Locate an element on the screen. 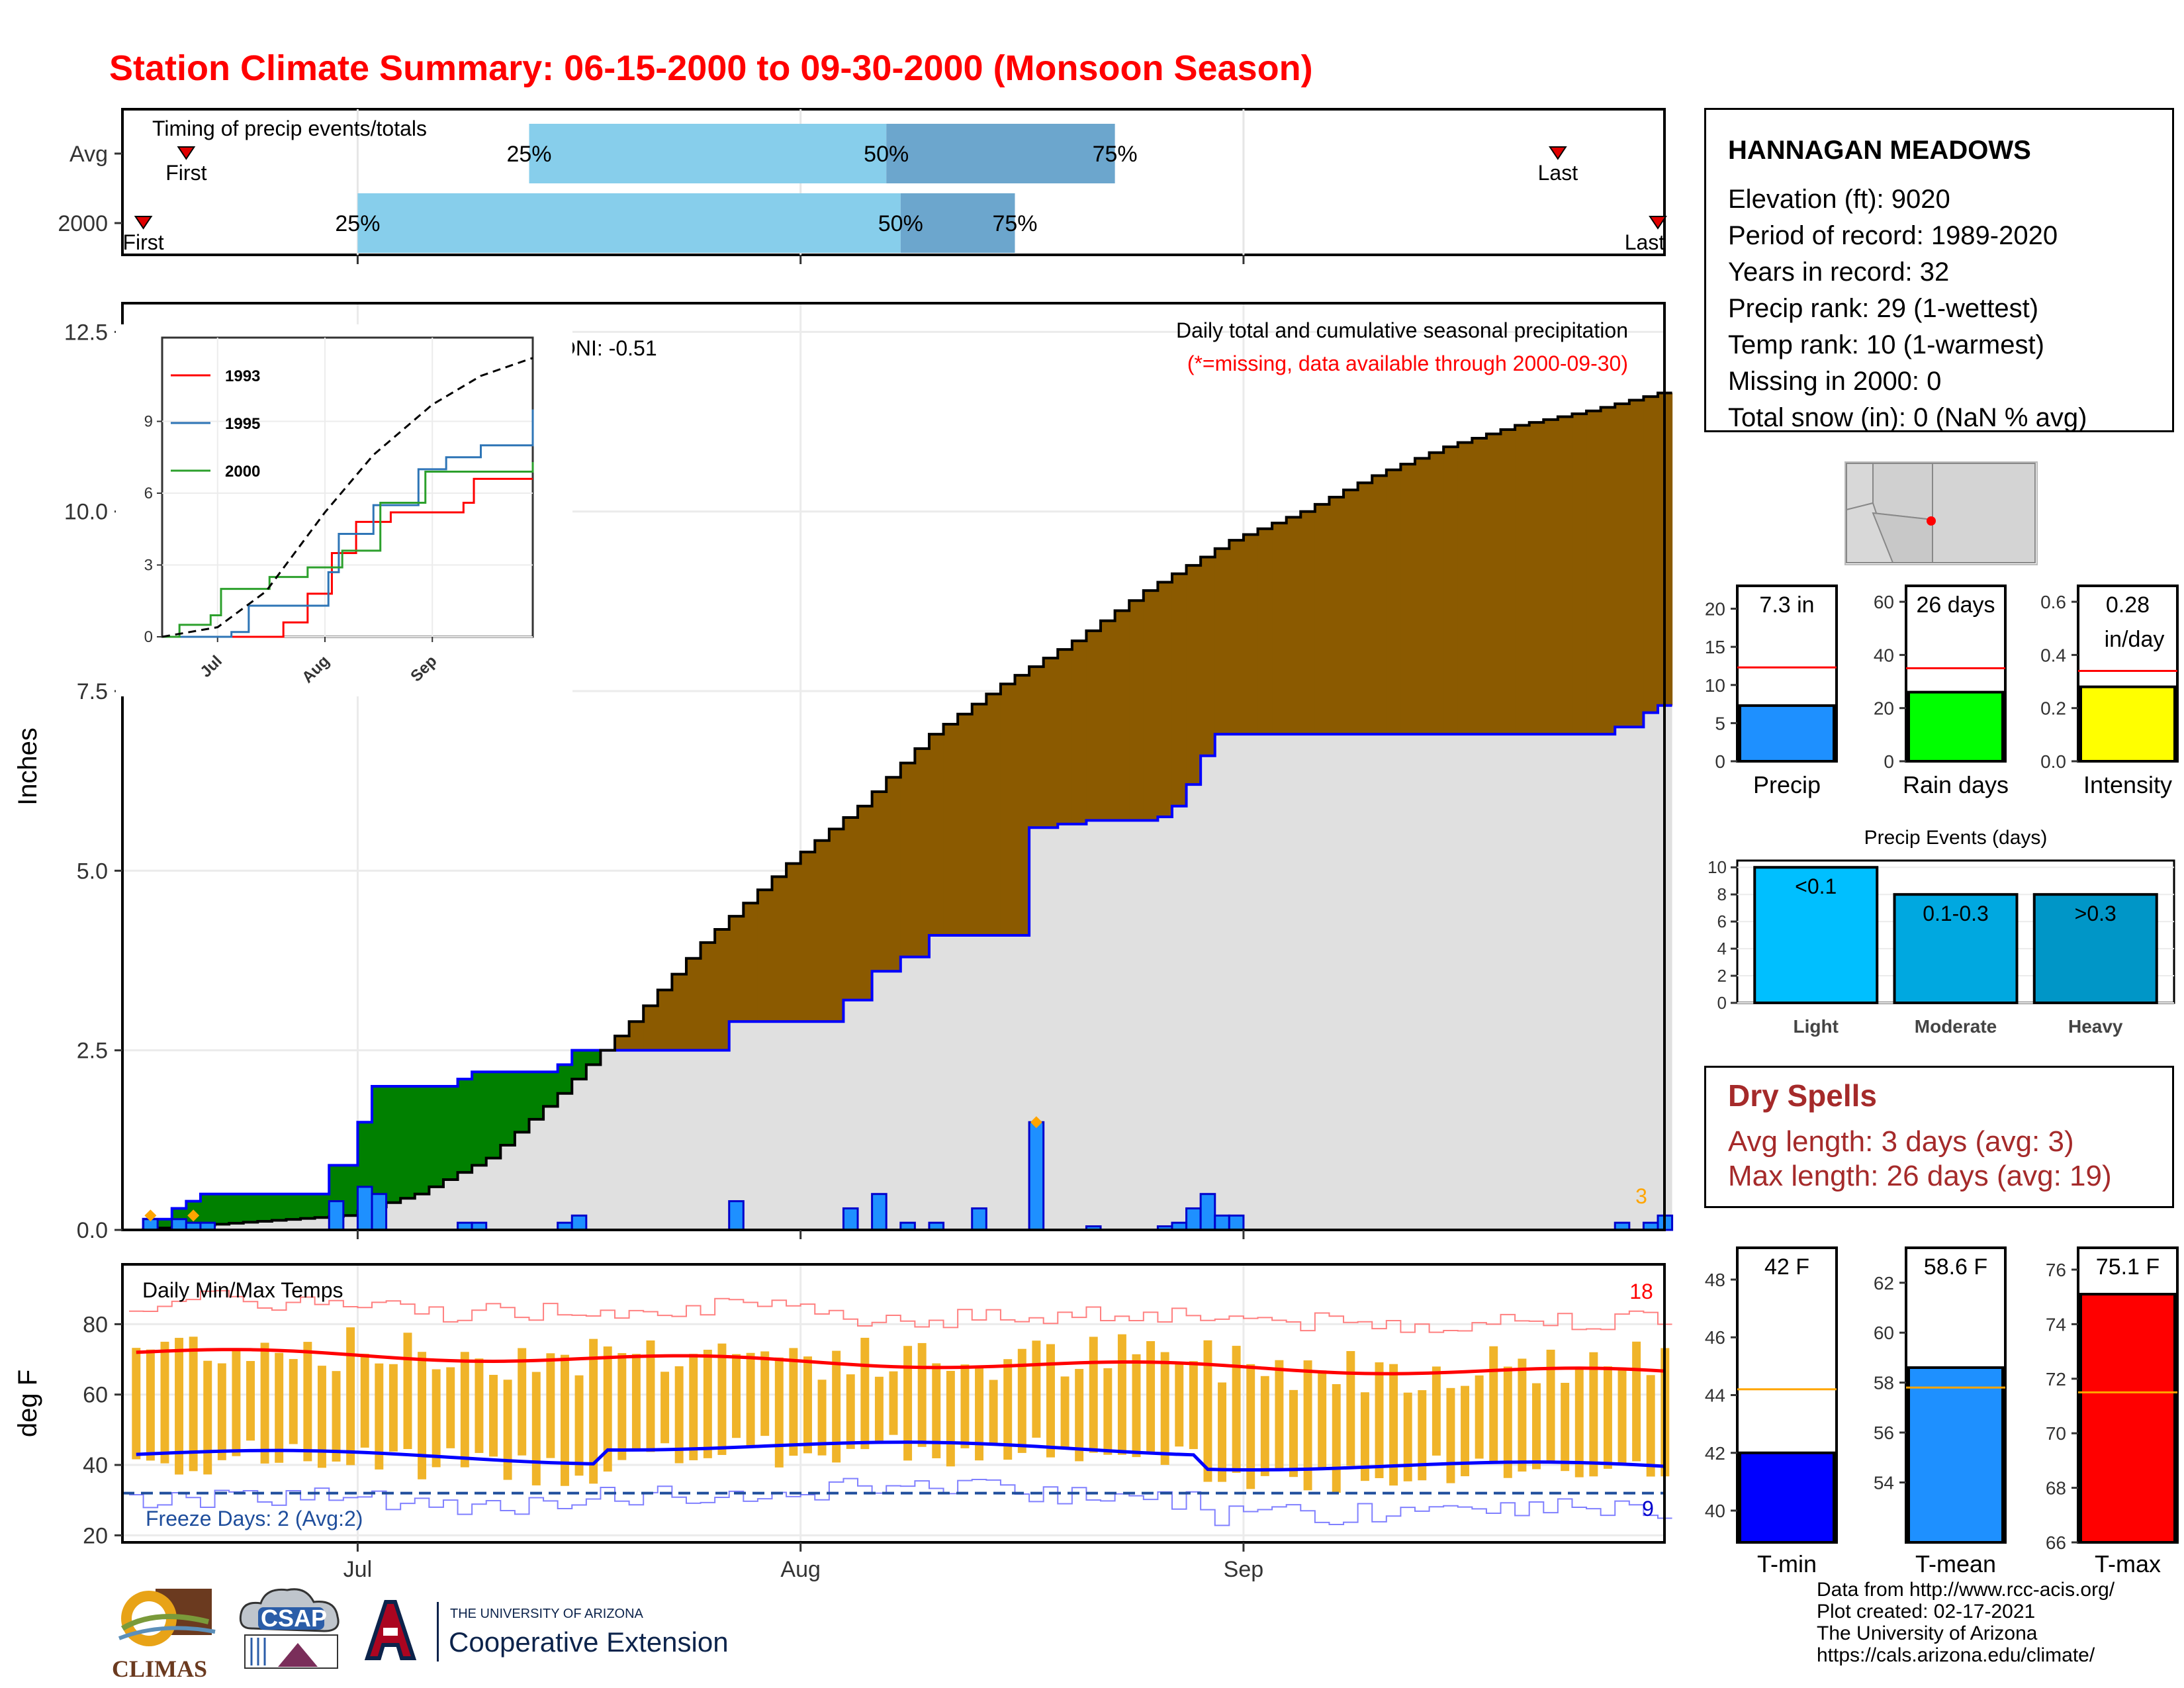 Image resolution: width=2184 pixels, height=1688 pixels. summary-y-tick-label: 0.6 is located at coordinates (2053, 602).